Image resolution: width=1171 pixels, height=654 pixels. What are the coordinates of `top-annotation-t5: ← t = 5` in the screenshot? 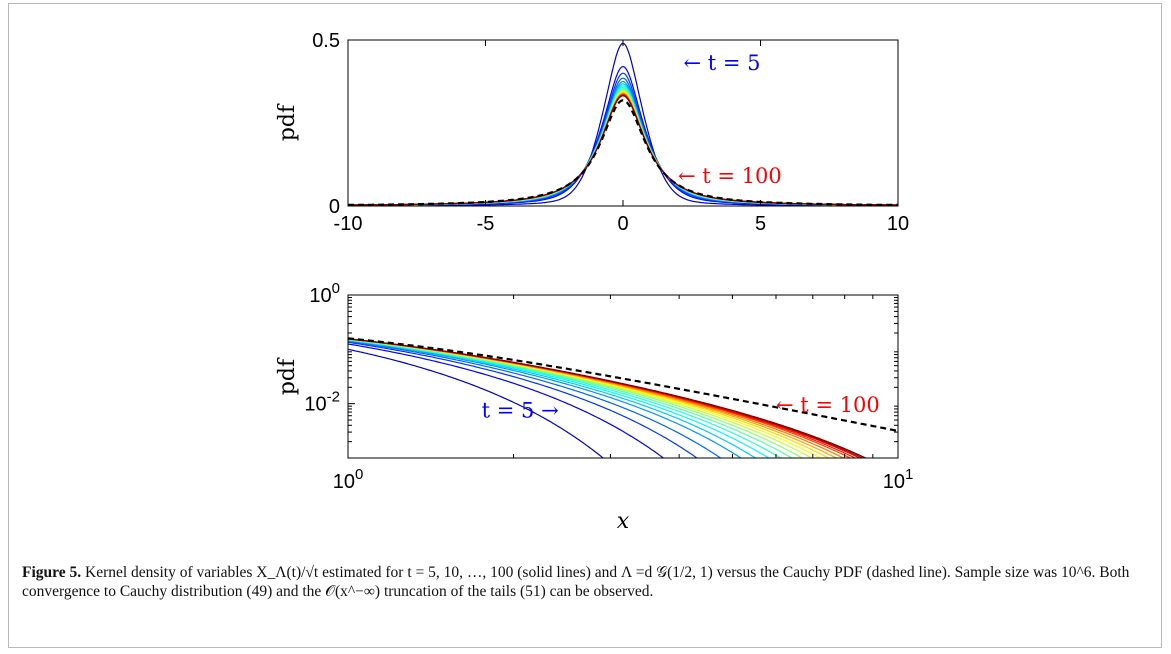 It's located at (722, 63).